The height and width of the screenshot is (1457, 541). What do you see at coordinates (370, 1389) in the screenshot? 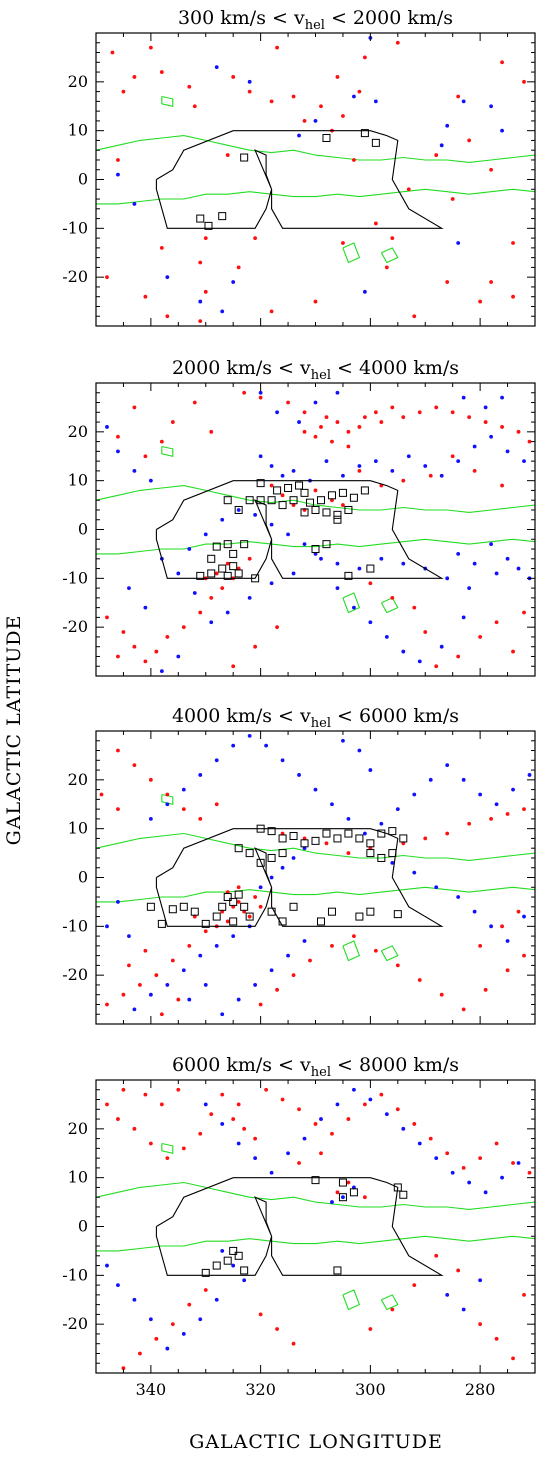
I see `x-tick-label: 300` at bounding box center [370, 1389].